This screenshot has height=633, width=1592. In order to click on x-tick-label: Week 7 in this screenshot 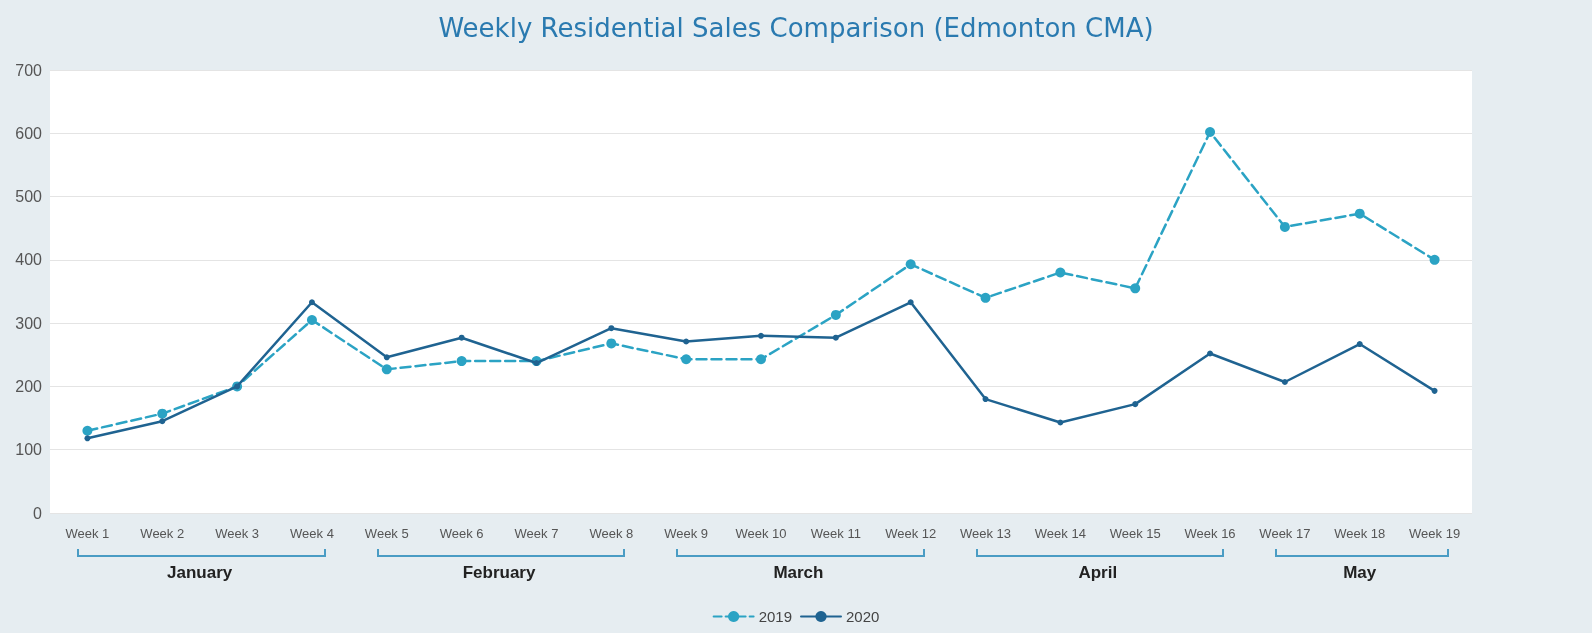, I will do `click(536, 533)`.